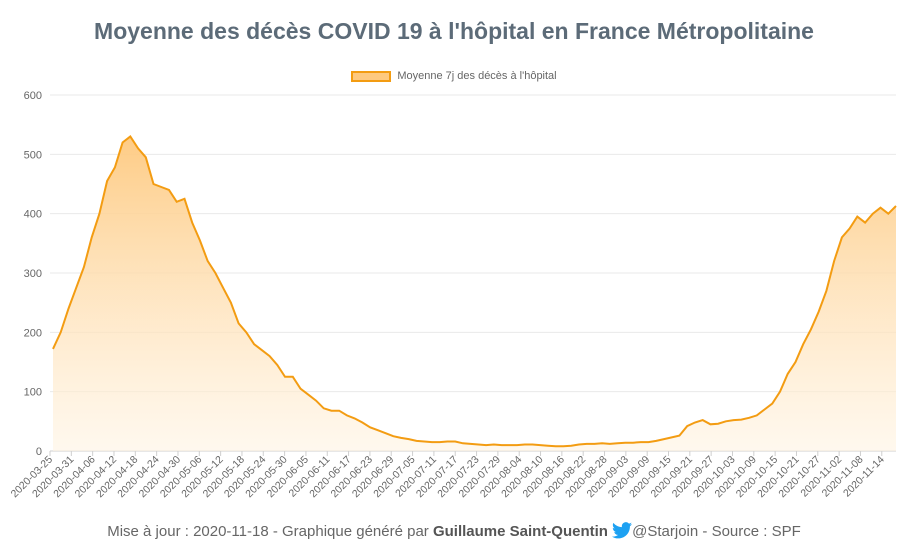 Image resolution: width=908 pixels, height=558 pixels. Describe the element at coordinates (33, 215) in the screenshot. I see `y-tick-label: 400` at that location.